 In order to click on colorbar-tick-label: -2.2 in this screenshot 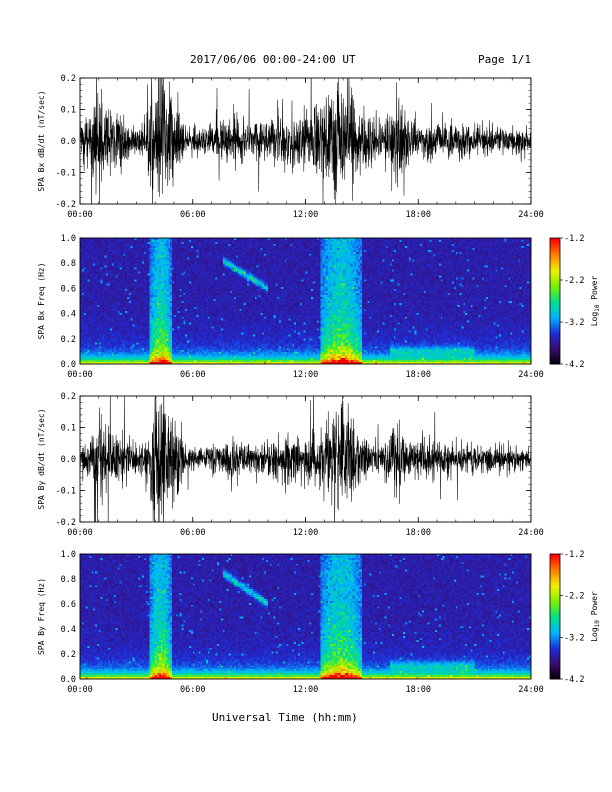, I will do `click(574, 597)`.